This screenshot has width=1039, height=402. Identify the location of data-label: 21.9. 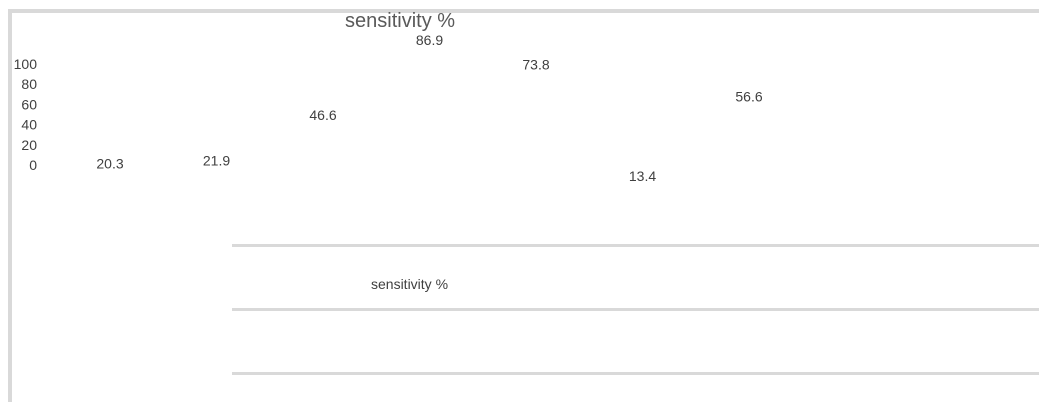
(216, 160).